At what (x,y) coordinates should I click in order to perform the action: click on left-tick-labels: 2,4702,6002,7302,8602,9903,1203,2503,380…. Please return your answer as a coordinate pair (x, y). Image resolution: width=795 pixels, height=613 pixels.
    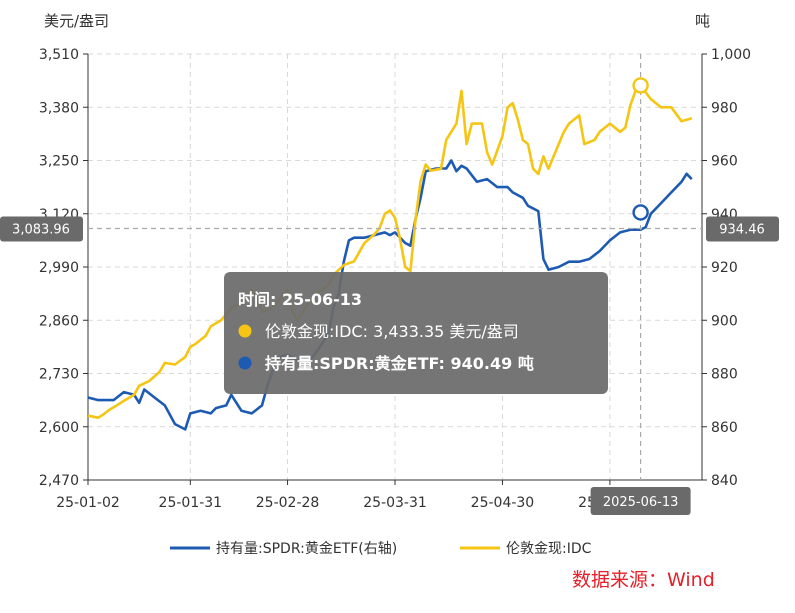
    Looking at the image, I should click on (59, 268).